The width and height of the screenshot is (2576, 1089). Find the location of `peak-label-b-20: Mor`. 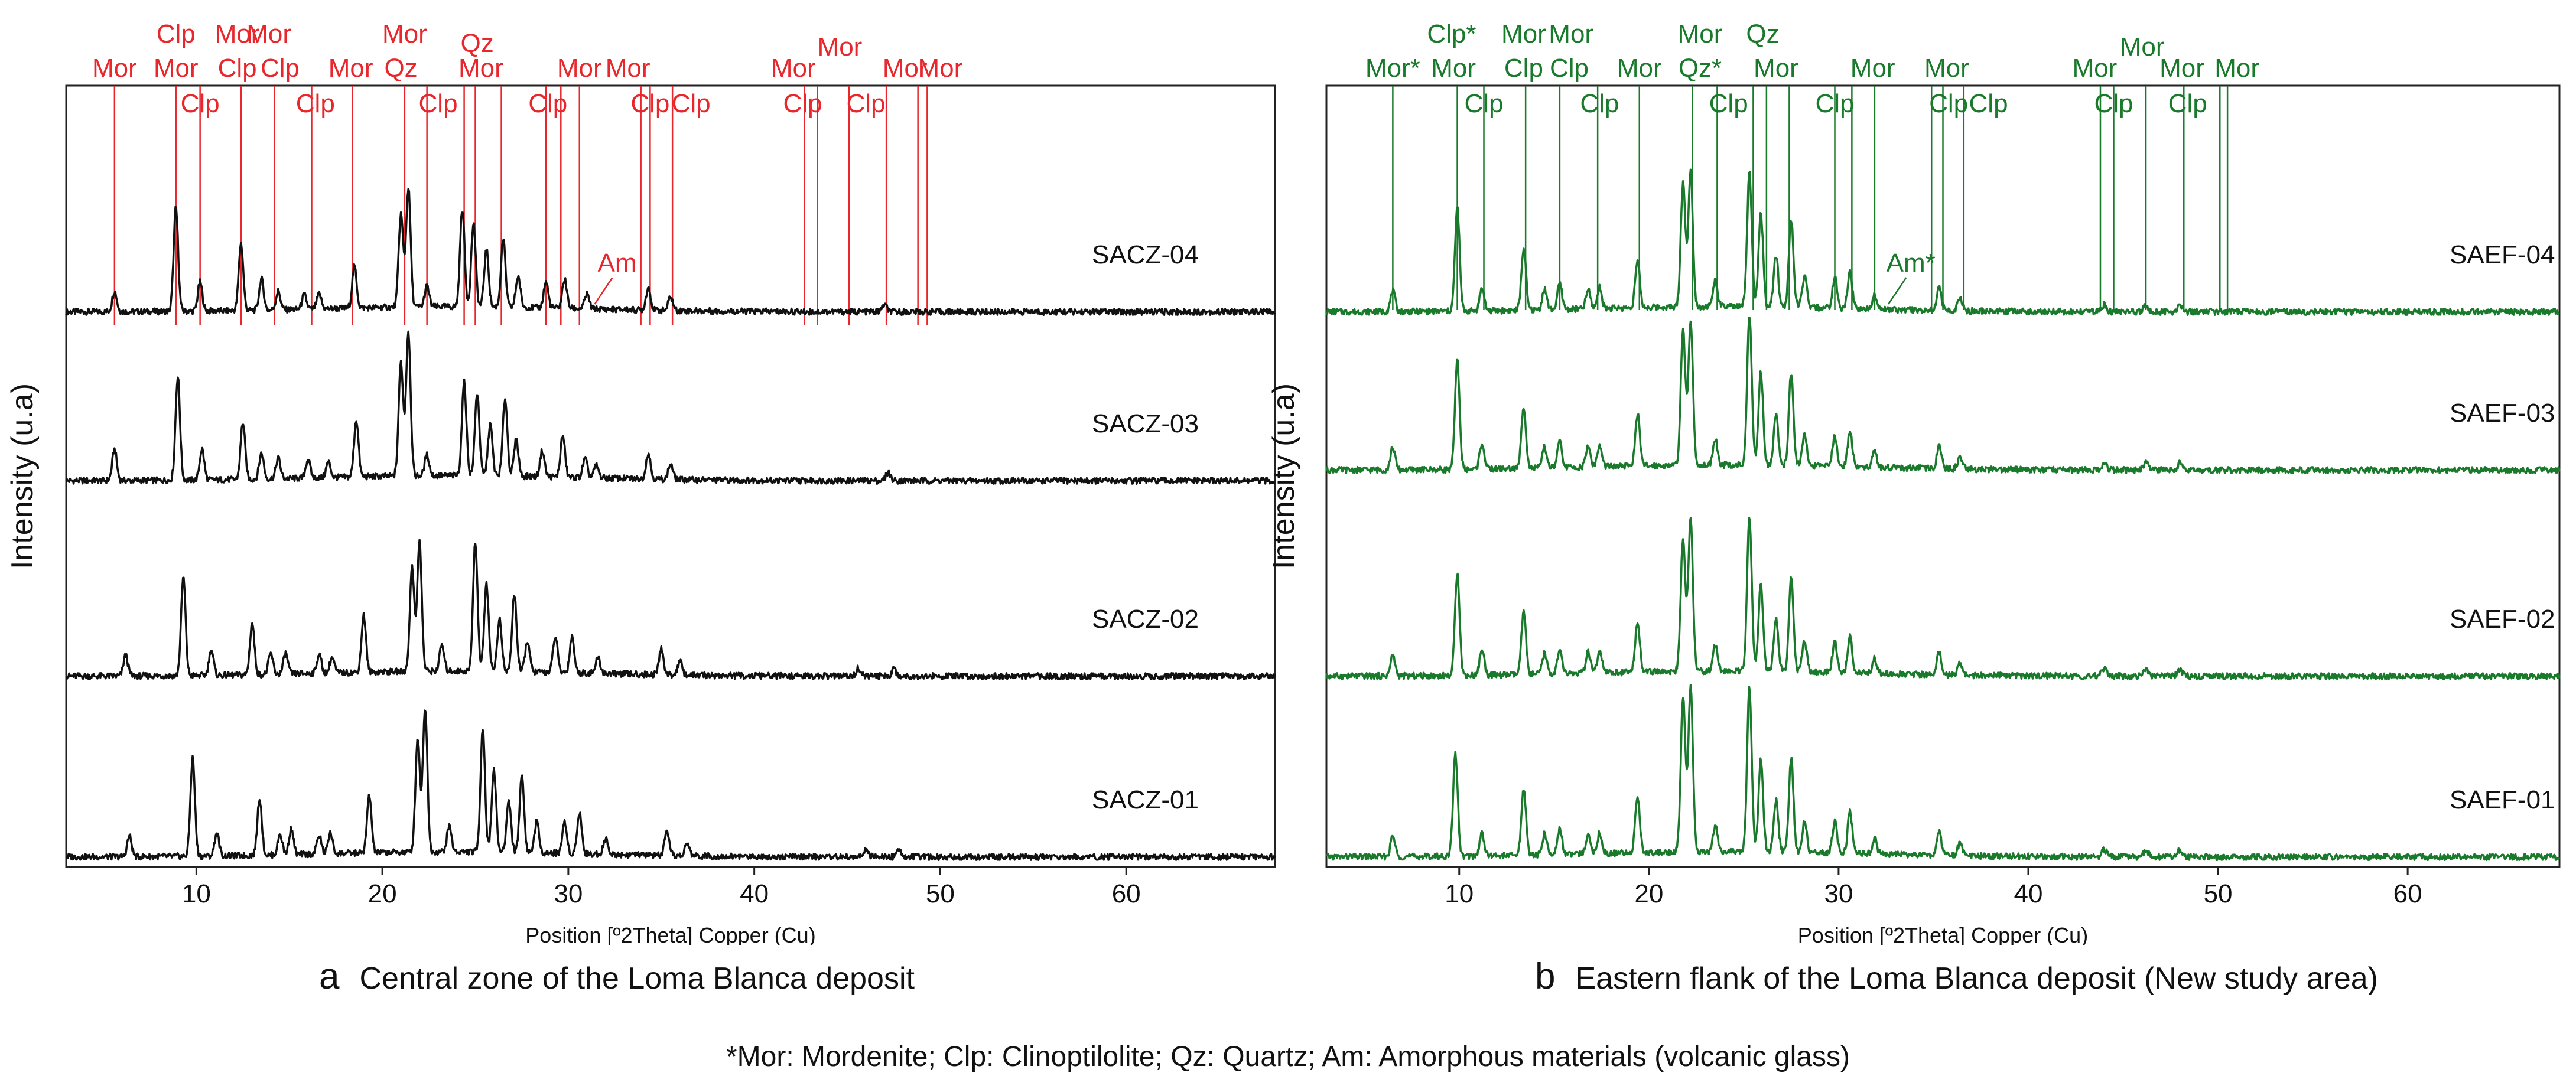

peak-label-b-20: Mor is located at coordinates (2094, 68).